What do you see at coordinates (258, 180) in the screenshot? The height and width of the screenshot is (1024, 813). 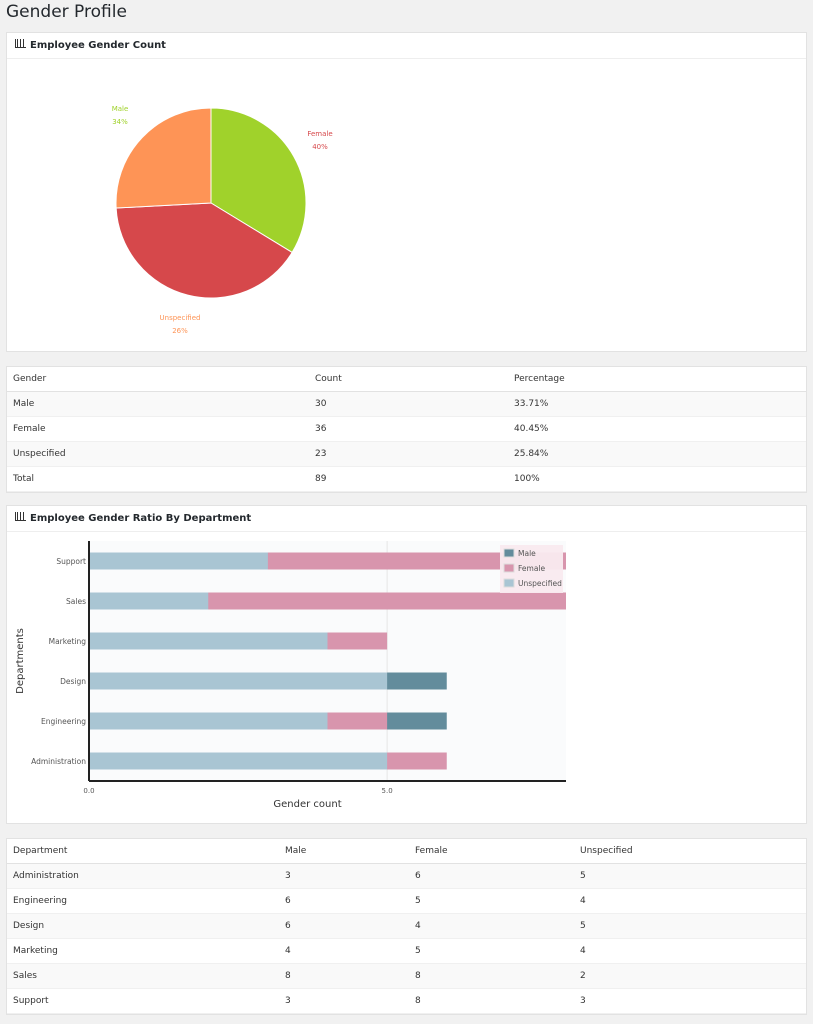 I see `pie-slice-male` at bounding box center [258, 180].